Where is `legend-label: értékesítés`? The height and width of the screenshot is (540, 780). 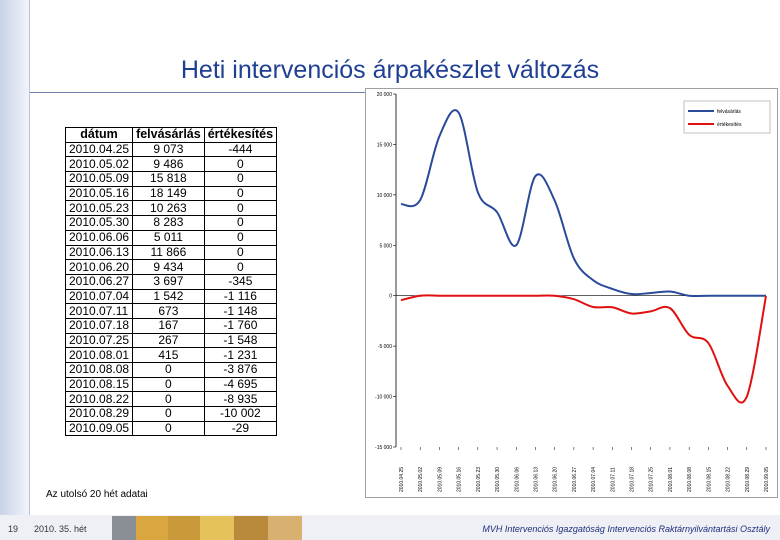
legend-label: értékesítés is located at coordinates (729, 125).